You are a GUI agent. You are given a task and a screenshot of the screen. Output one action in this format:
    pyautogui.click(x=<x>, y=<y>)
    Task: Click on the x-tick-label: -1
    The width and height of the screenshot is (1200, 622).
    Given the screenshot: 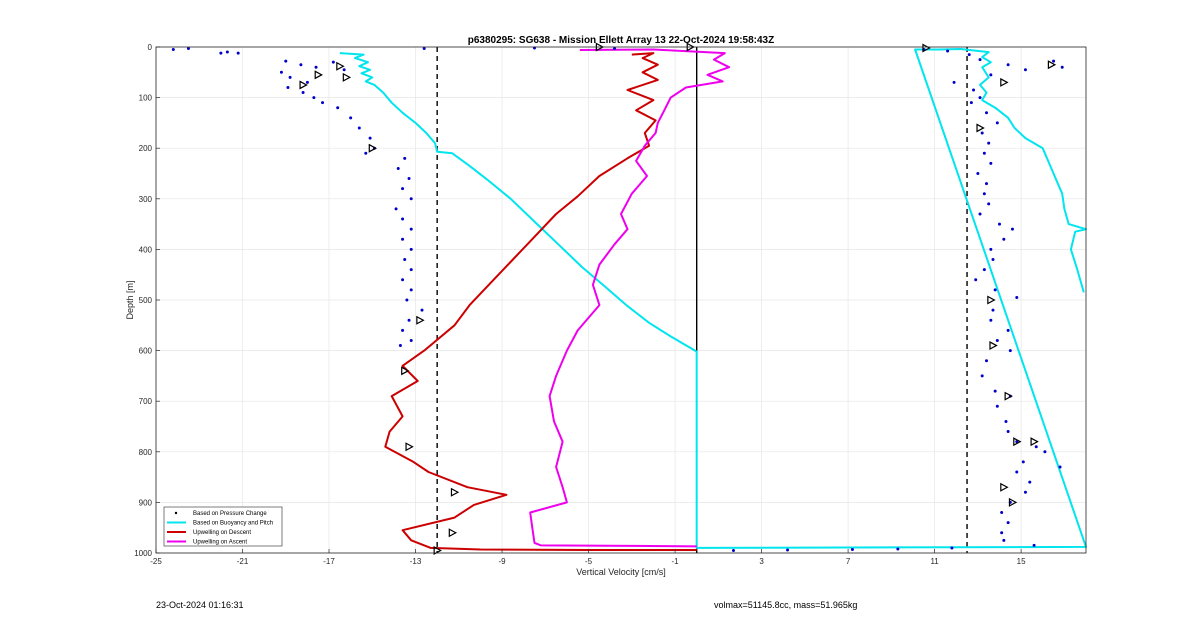 What is the action you would take?
    pyautogui.click(x=676, y=561)
    